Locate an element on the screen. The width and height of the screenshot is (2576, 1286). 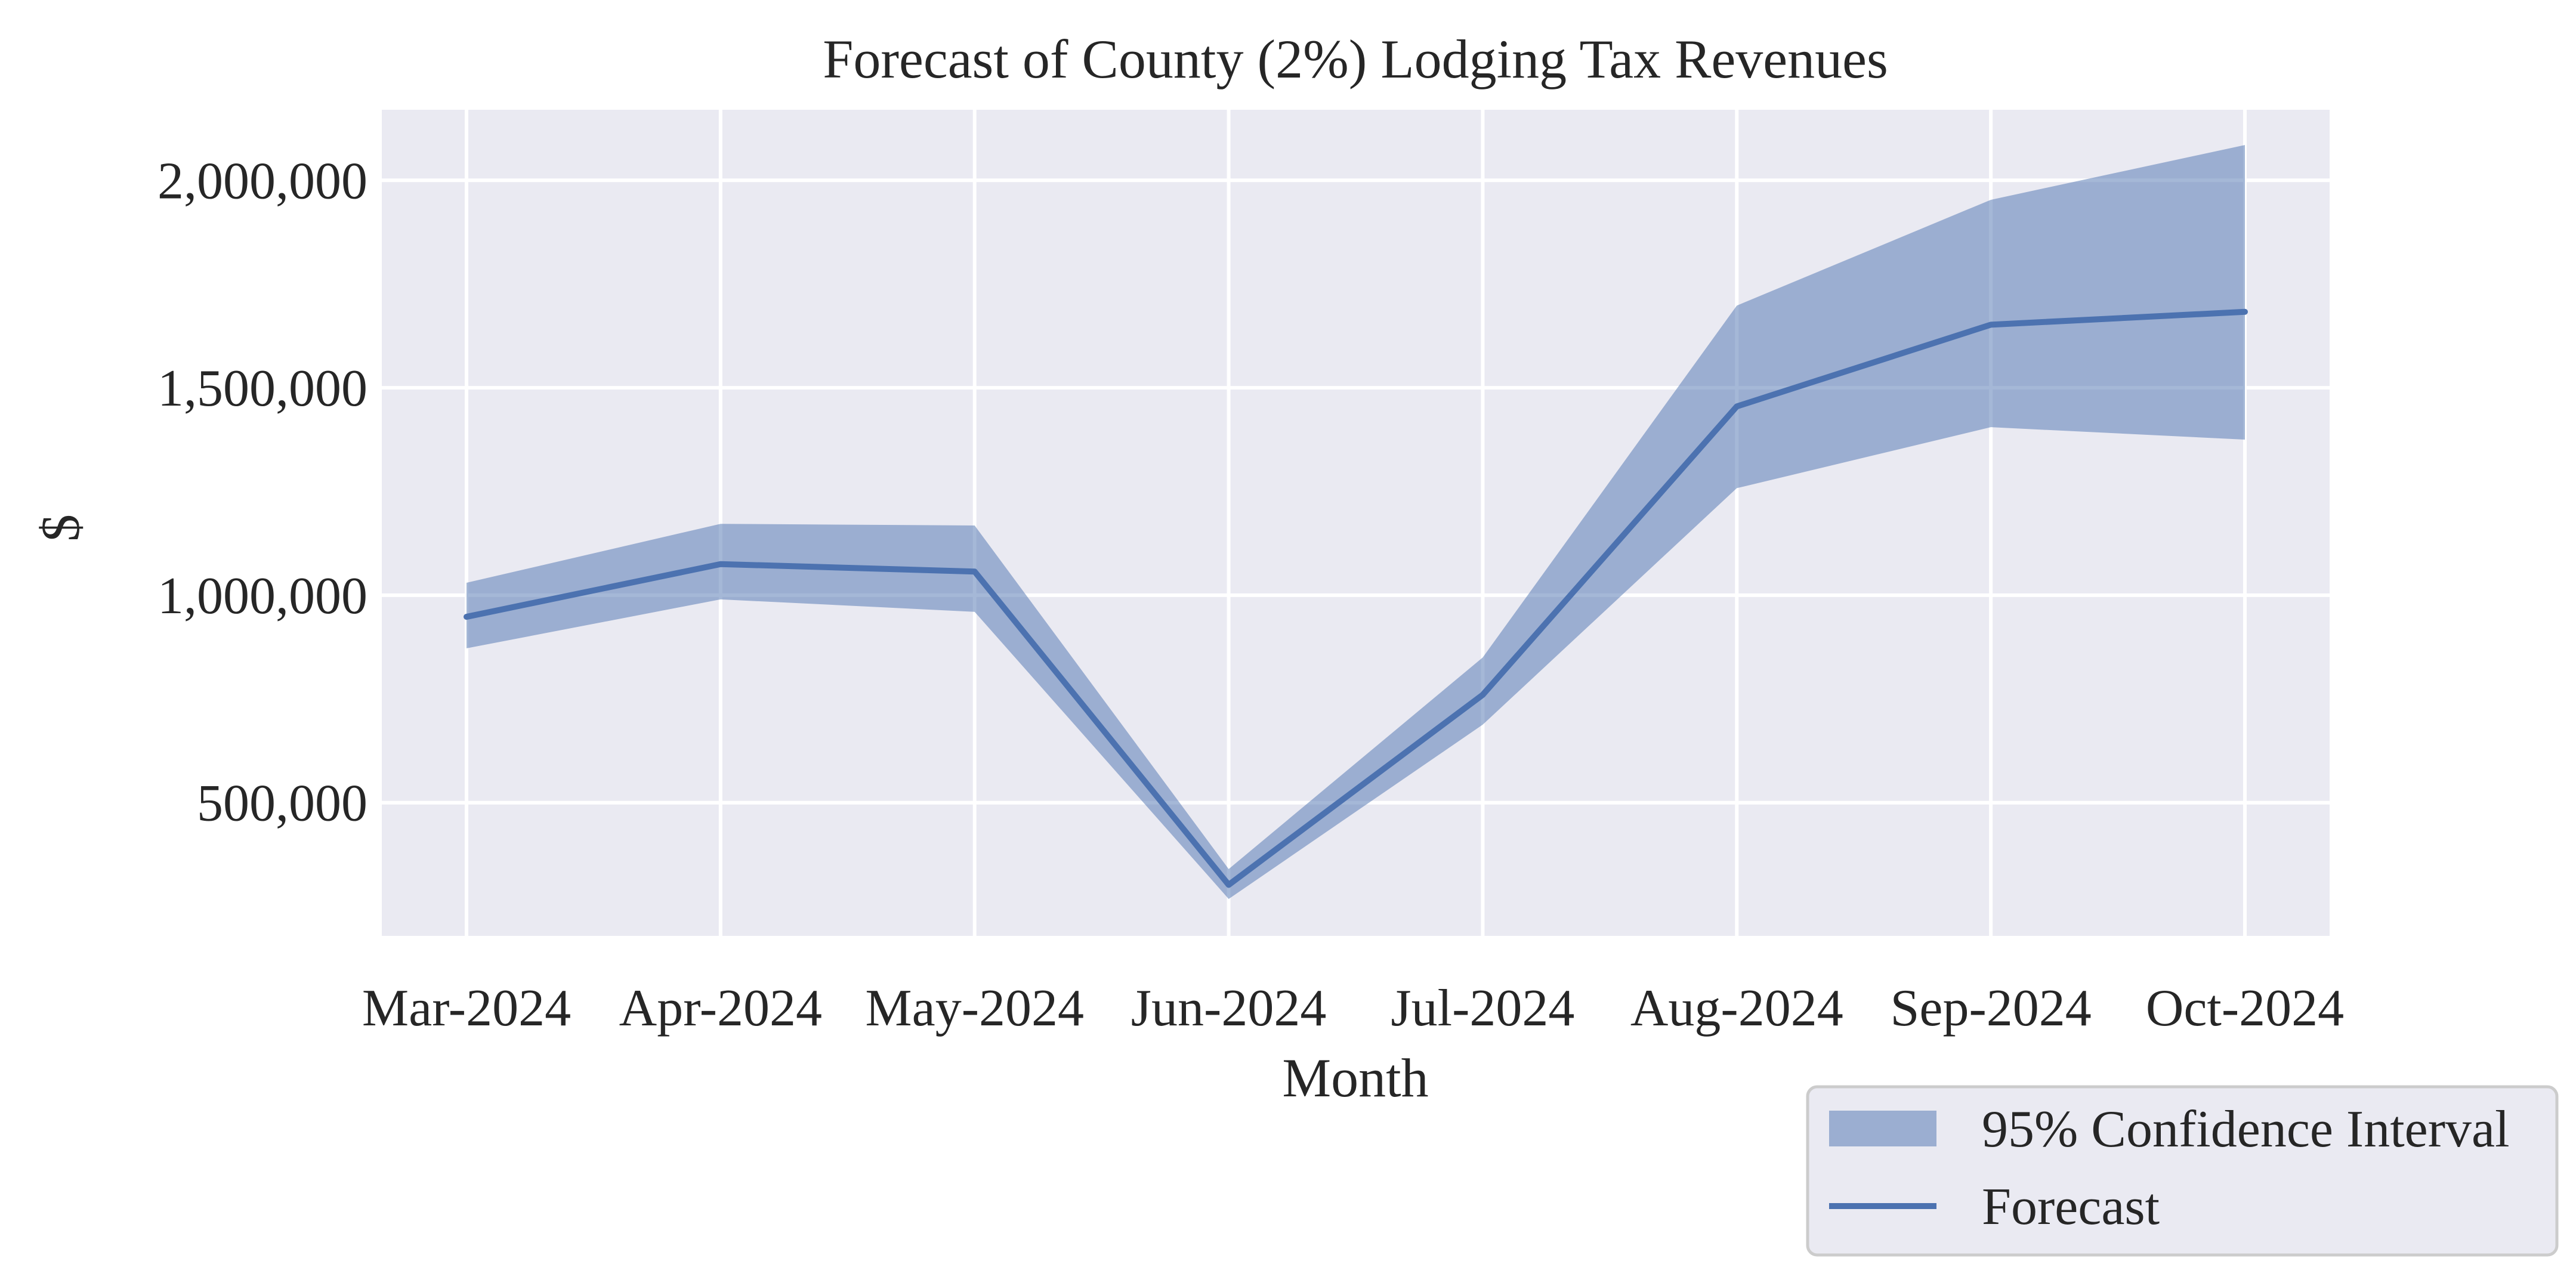
x-tick-label: Oct-2024 is located at coordinates (2245, 1008).